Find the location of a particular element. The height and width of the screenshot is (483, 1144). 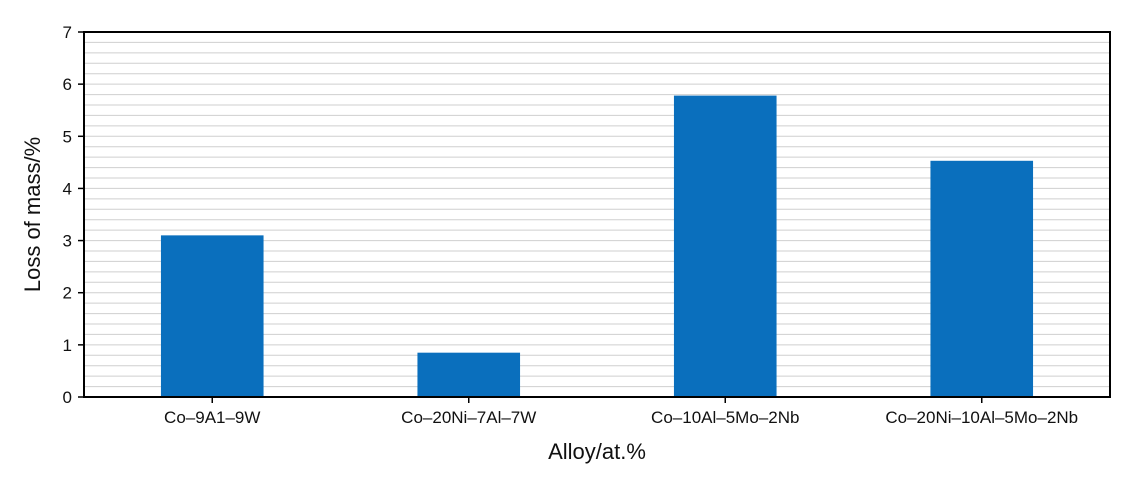

y-tick-label: 0 is located at coordinates (67, 397).